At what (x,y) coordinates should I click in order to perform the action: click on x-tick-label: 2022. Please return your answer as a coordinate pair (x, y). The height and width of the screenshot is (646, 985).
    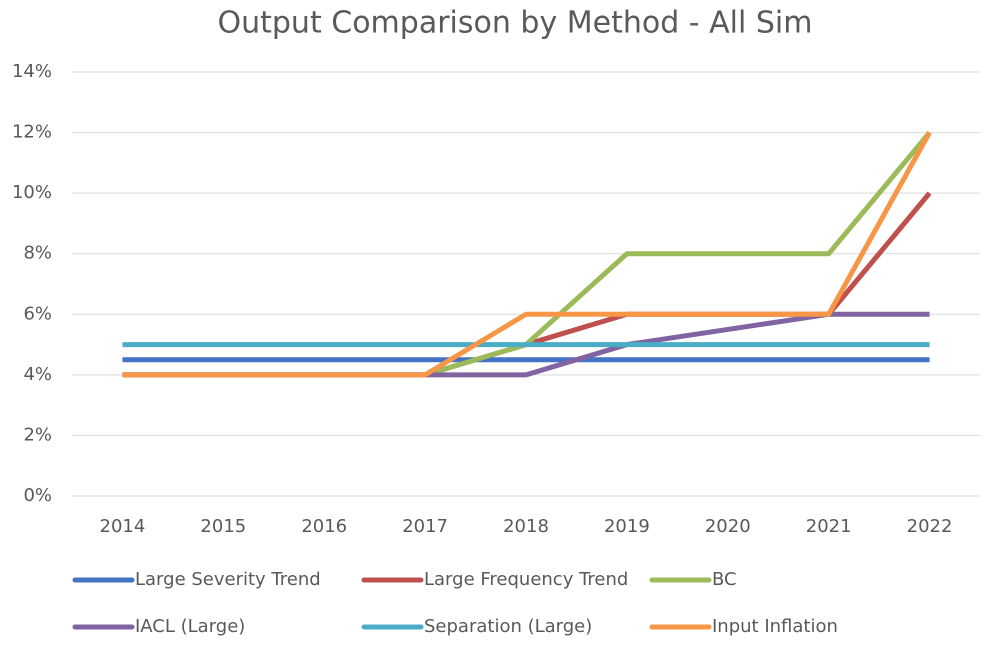
    Looking at the image, I should click on (930, 526).